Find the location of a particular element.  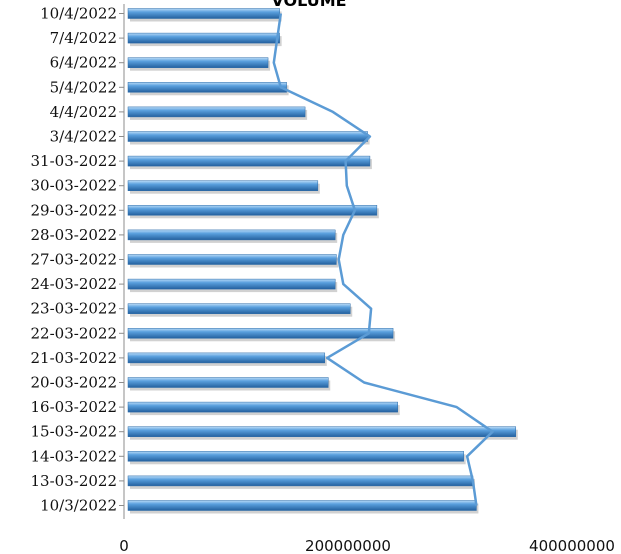

category-label: 4/4/2022 is located at coordinates (83, 112).